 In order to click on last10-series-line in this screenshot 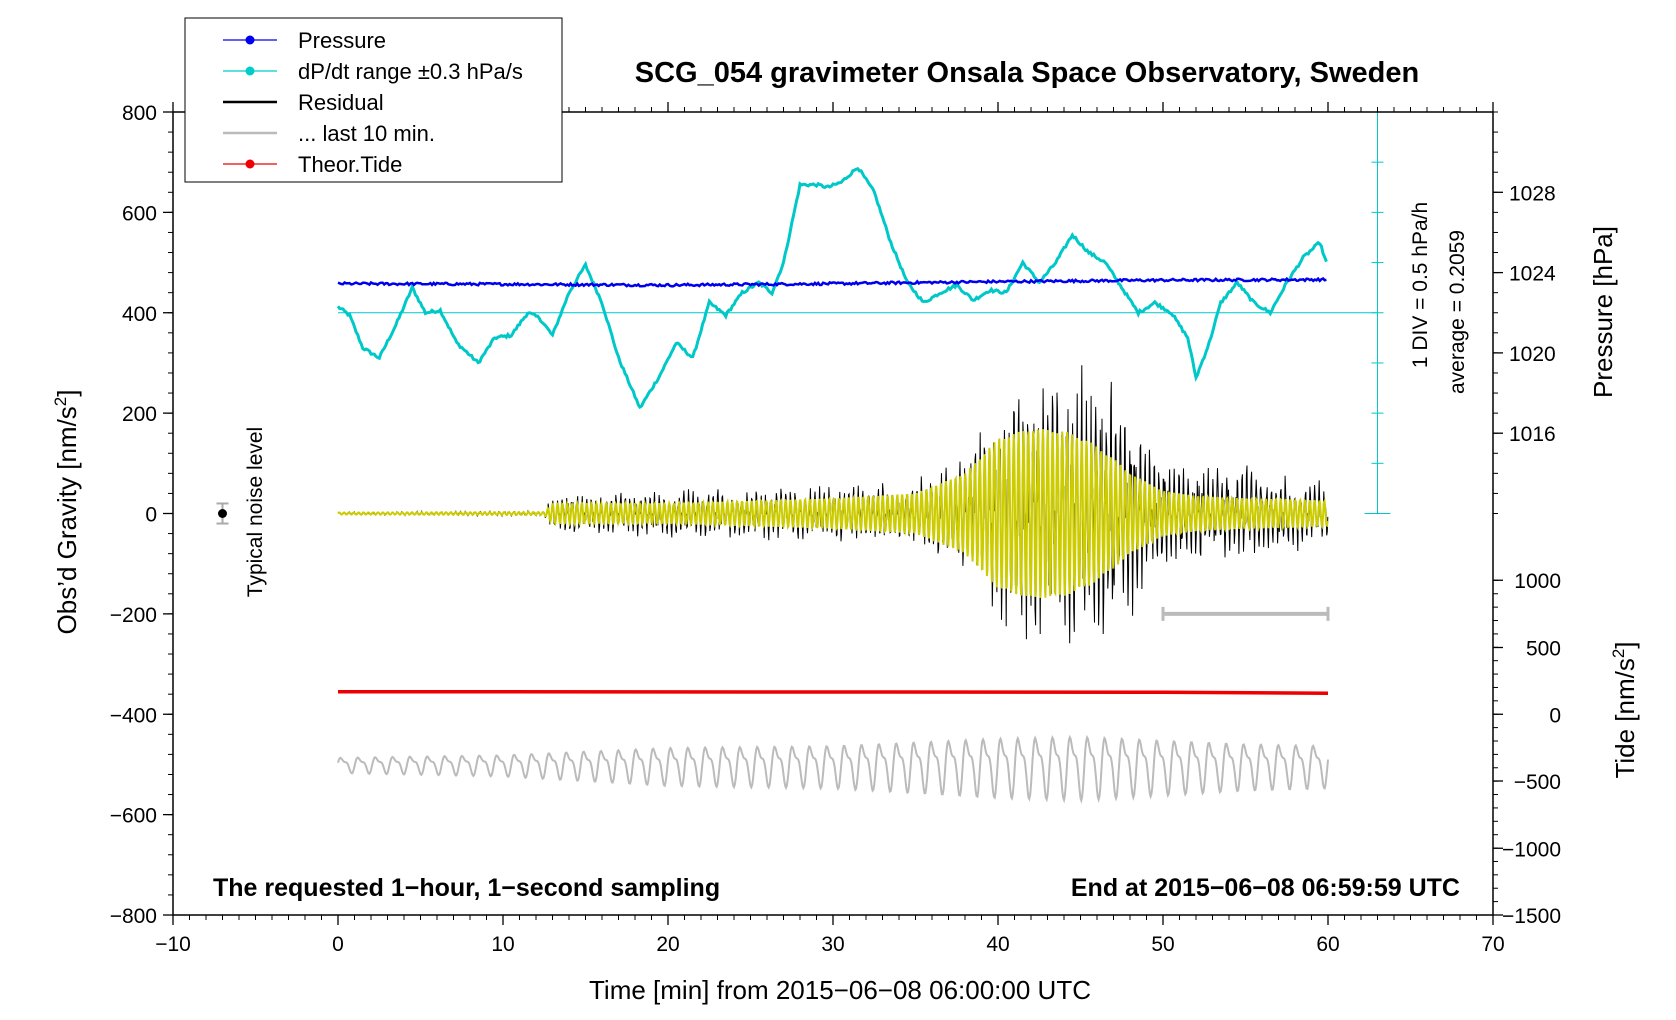, I will do `click(833, 769)`.